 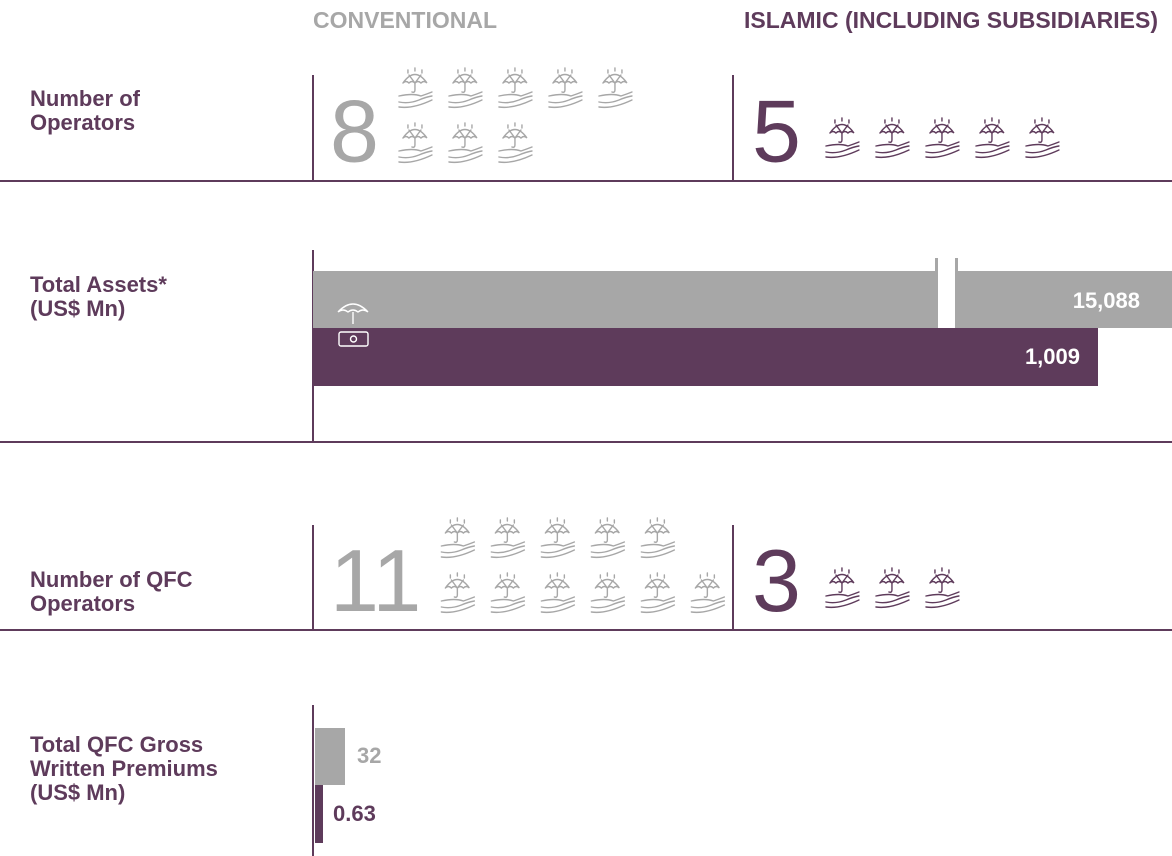 I want to click on count-islamic: 5, so click(x=776, y=130).